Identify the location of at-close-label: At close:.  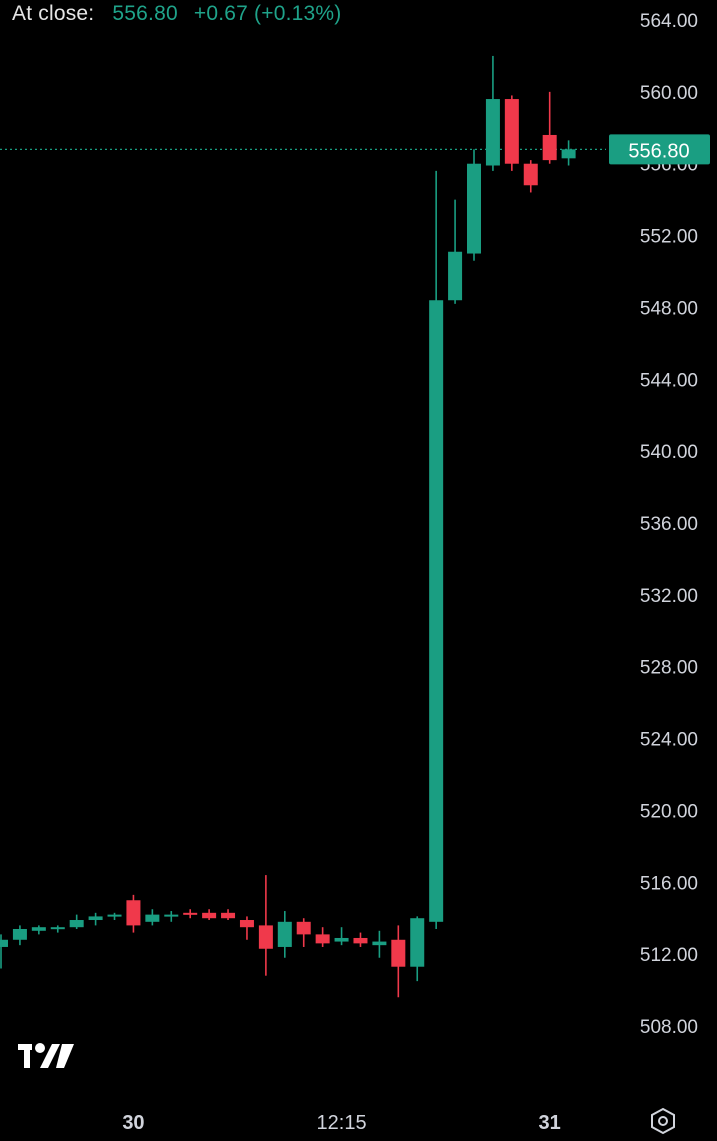
(53, 13).